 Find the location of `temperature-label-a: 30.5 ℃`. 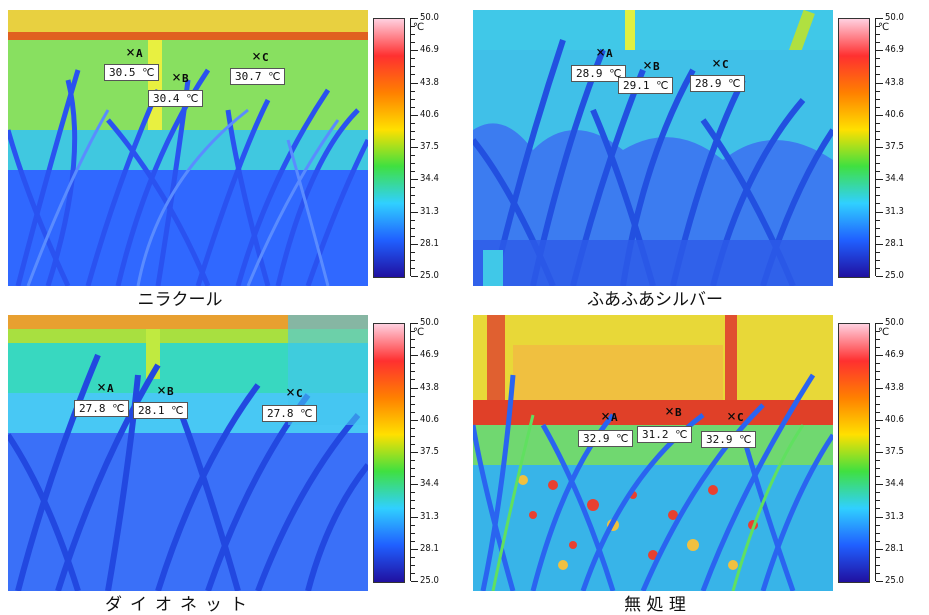

temperature-label-a: 30.5 ℃ is located at coordinates (132, 72).